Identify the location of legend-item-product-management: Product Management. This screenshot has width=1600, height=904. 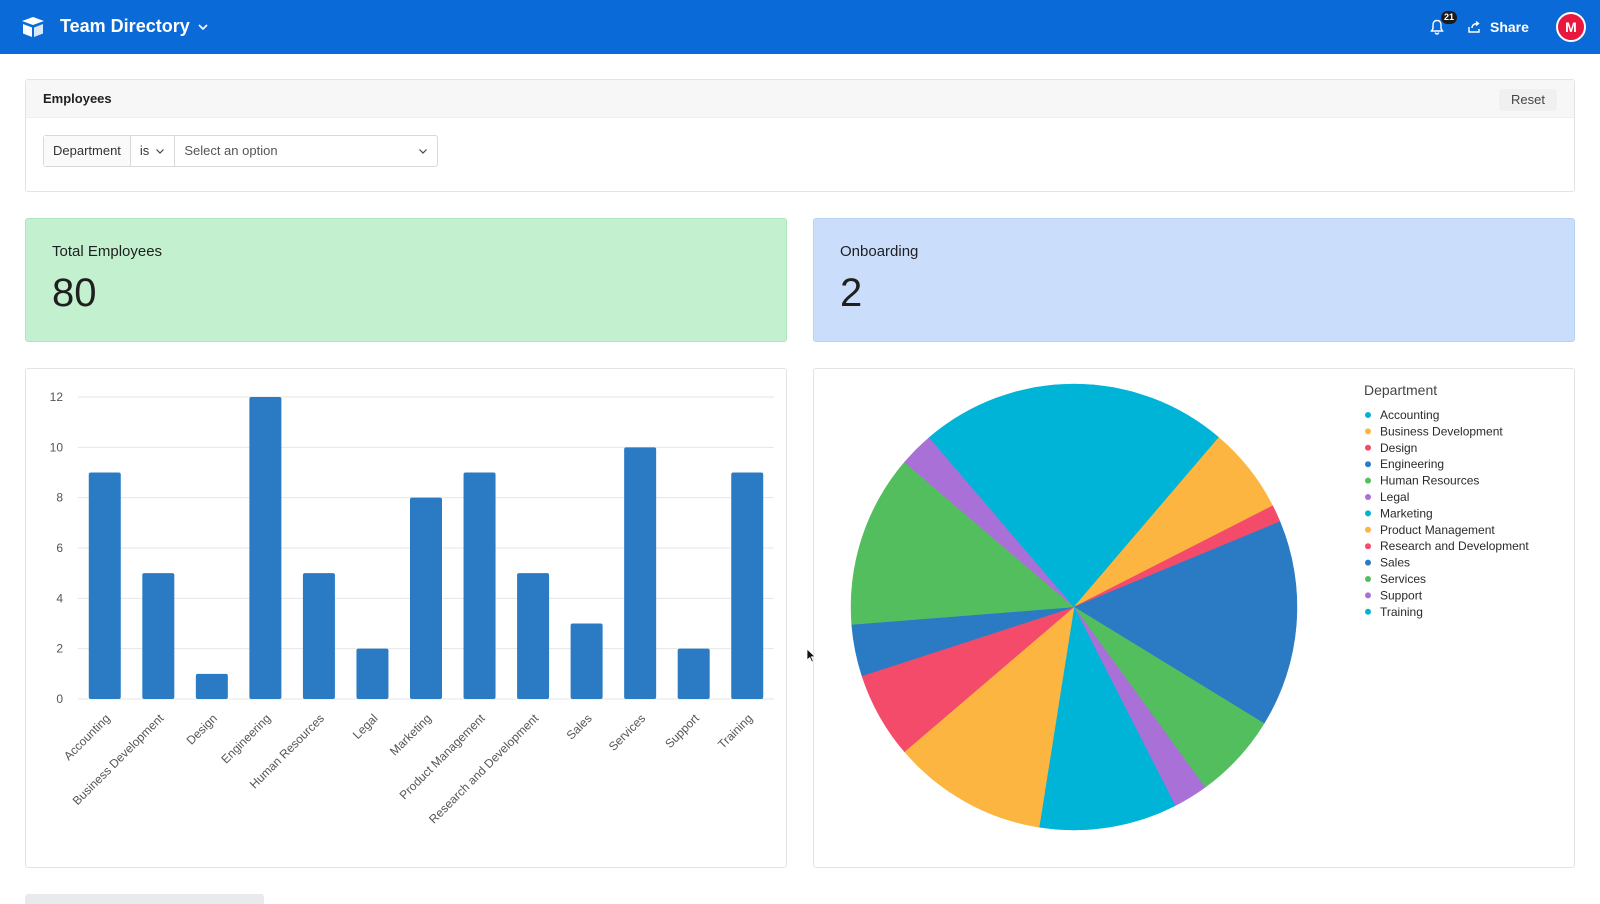
(1437, 530).